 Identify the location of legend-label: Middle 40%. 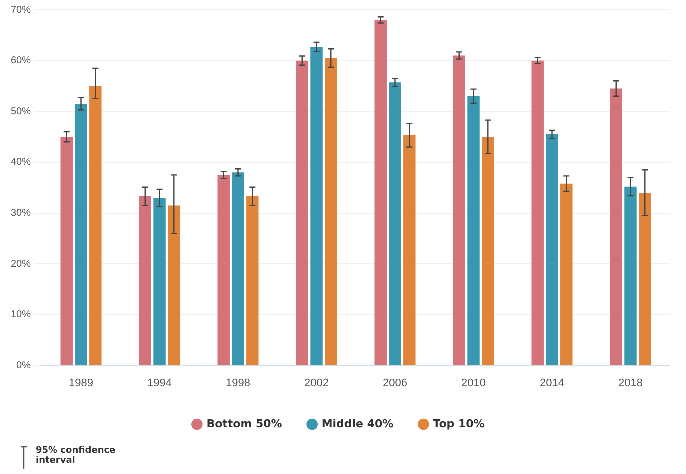
(358, 423).